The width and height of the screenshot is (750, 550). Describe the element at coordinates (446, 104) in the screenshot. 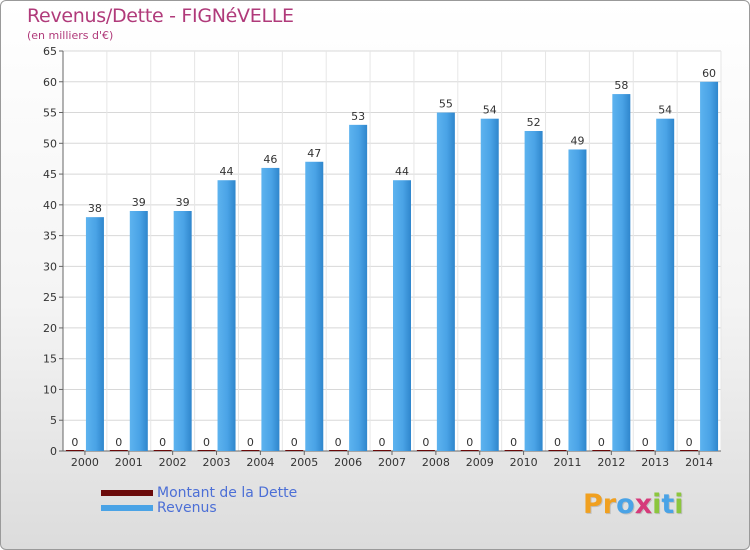

I see `revenue-value-label: 55` at that location.